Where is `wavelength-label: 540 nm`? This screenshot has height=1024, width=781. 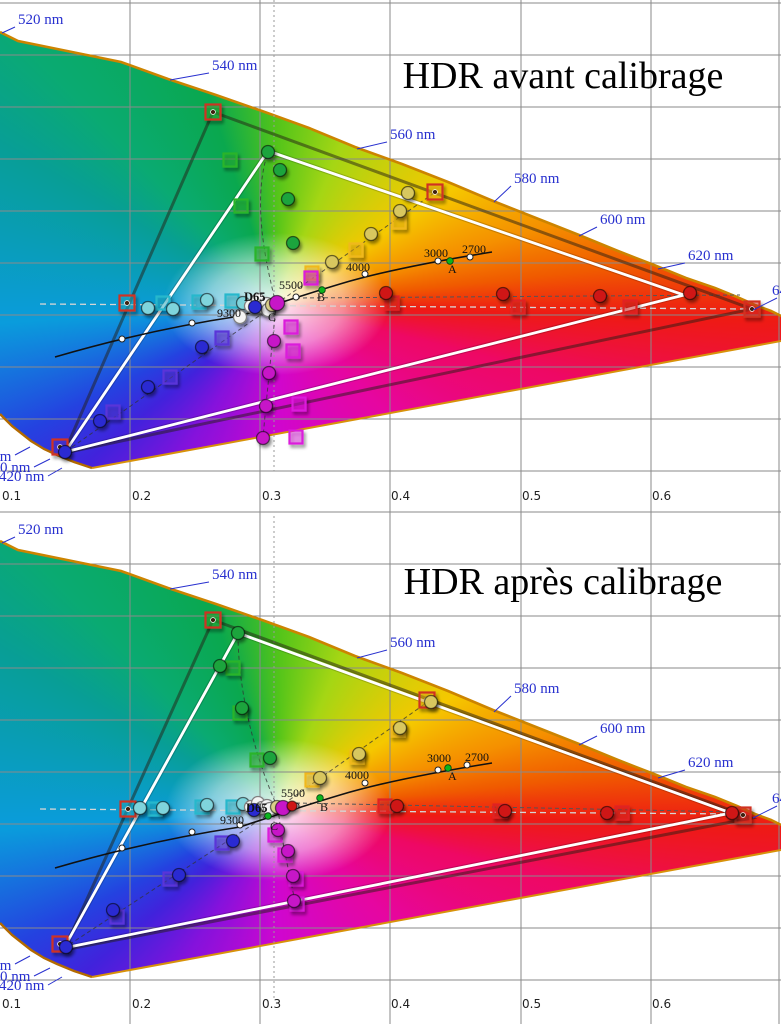
wavelength-label: 540 nm is located at coordinates (235, 575).